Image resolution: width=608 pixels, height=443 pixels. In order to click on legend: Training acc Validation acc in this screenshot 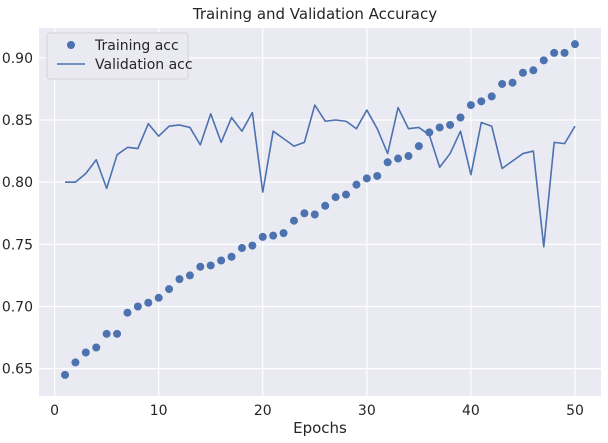, I will do `click(119, 56)`.